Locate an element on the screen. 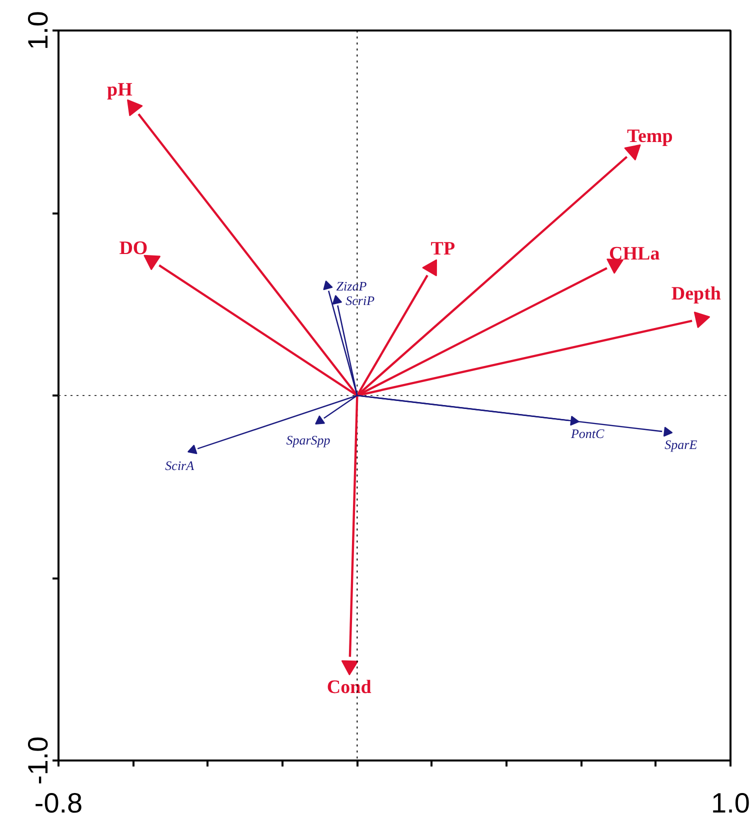 This screenshot has width=756, height=830. legend-label: SparSpp is located at coordinates (308, 440).